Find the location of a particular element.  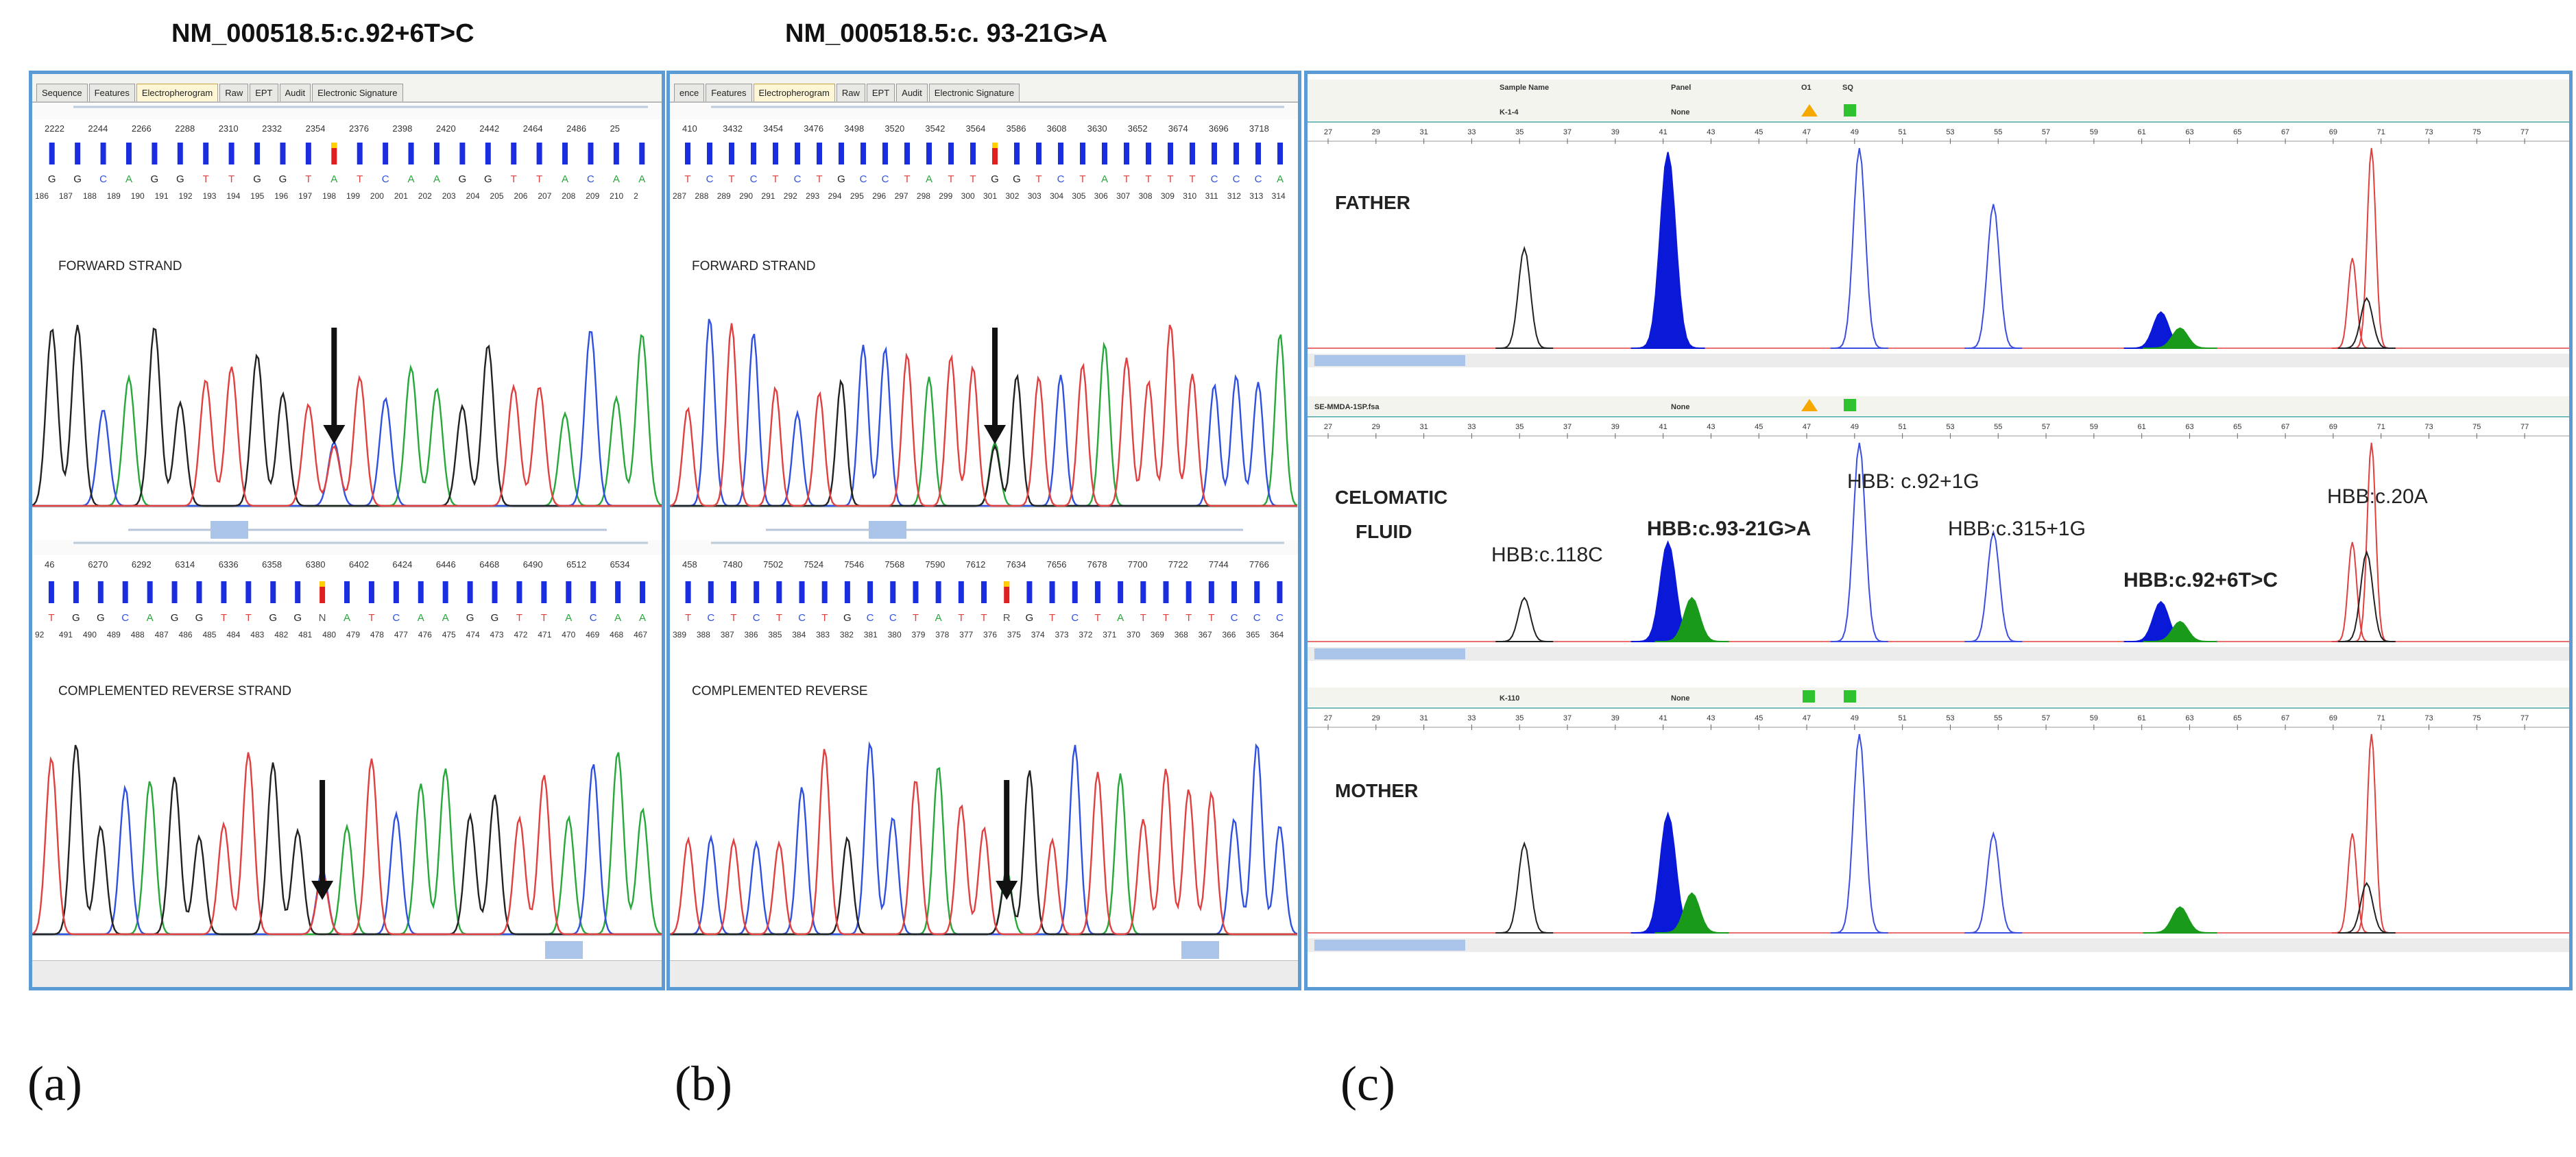

svgB-scroll-thumb-bottom is located at coordinates (1200, 950).